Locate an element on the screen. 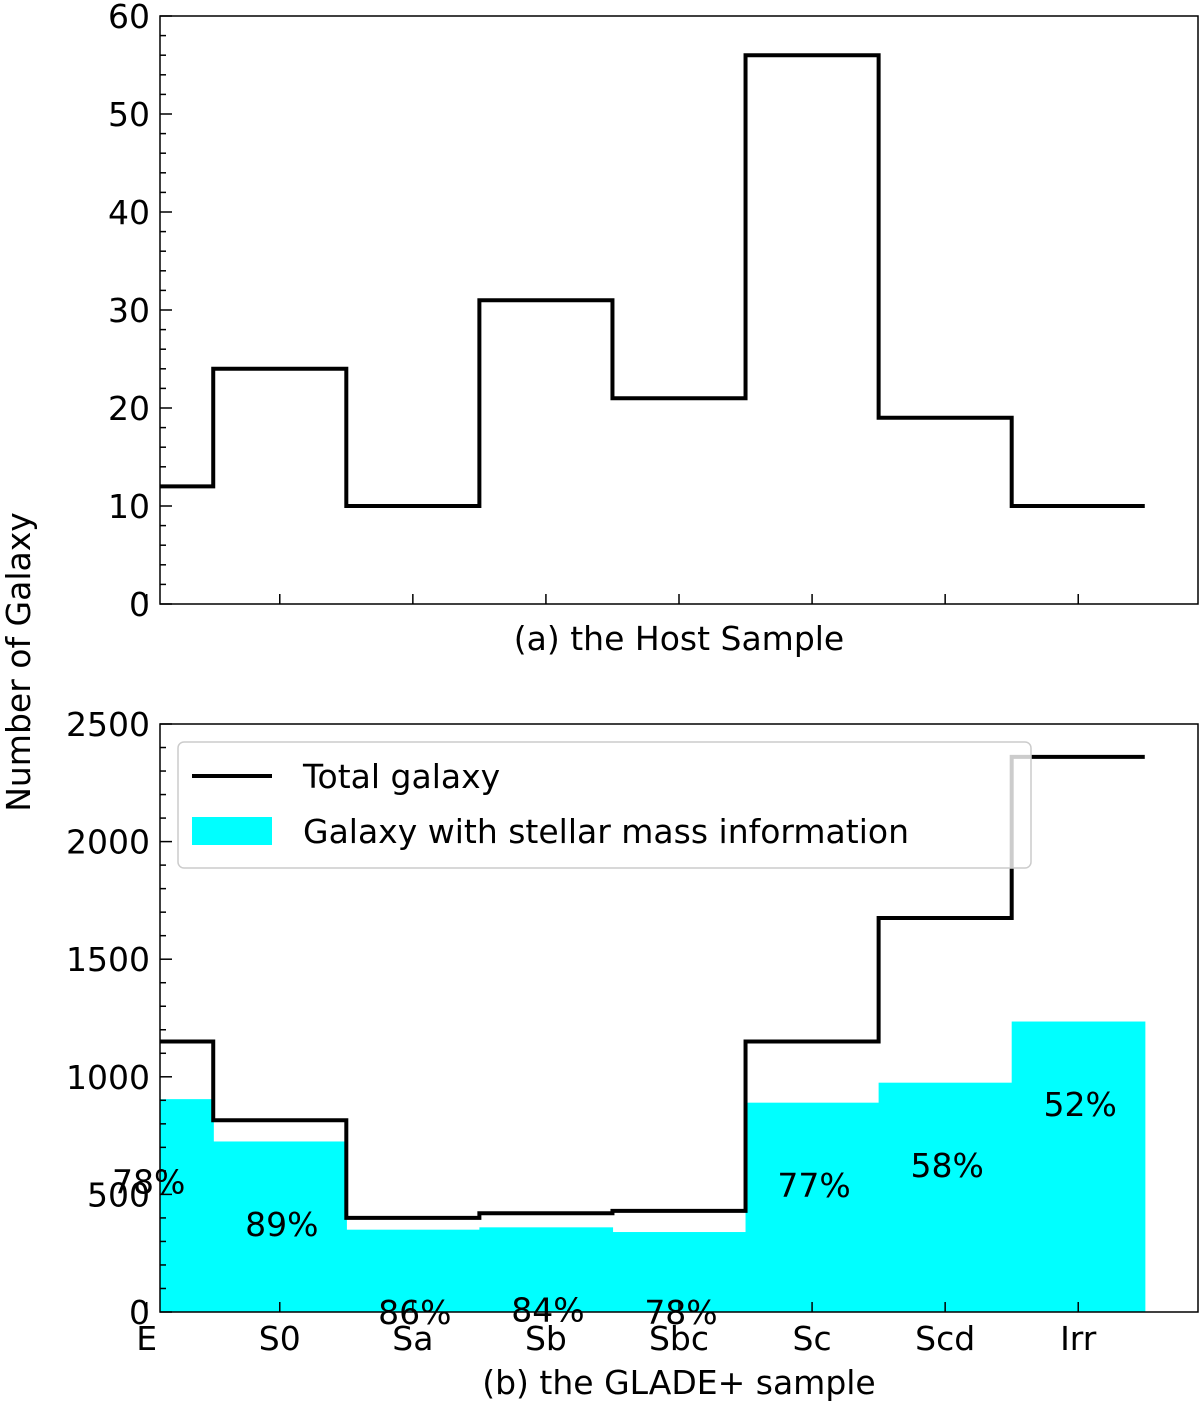 The width and height of the screenshot is (1200, 1408). percent-label-E: 78% is located at coordinates (148, 1181).